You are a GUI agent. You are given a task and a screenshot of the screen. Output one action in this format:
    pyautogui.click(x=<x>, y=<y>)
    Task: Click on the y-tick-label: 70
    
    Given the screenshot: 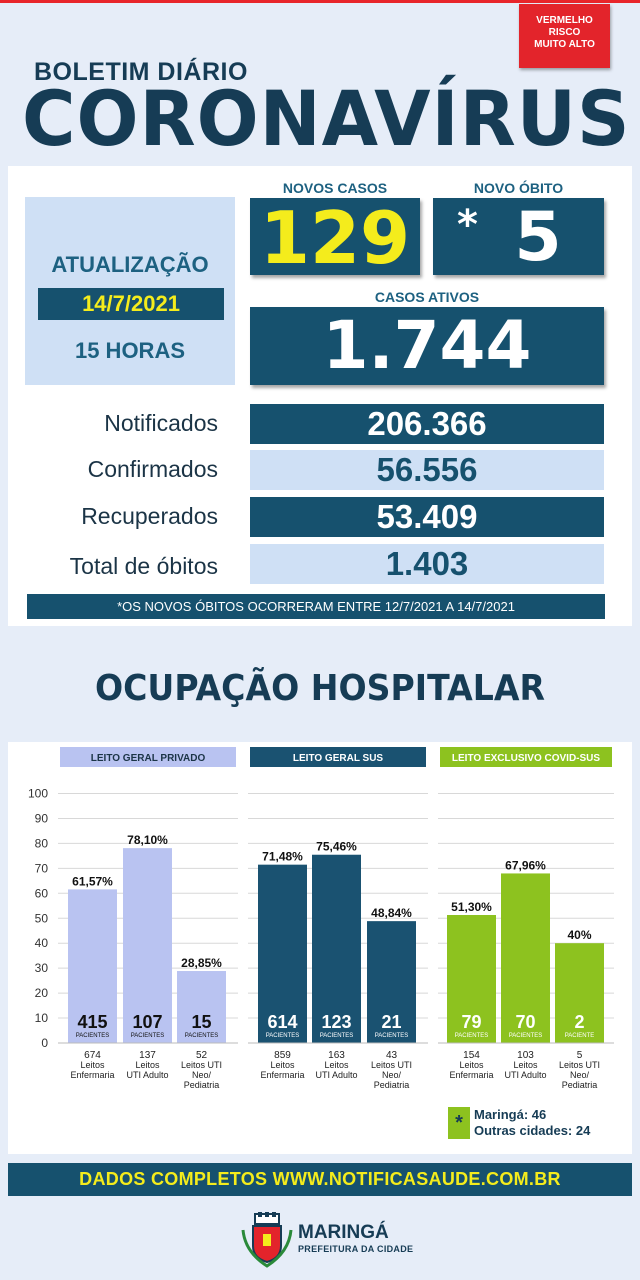 What is the action you would take?
    pyautogui.click(x=42, y=868)
    